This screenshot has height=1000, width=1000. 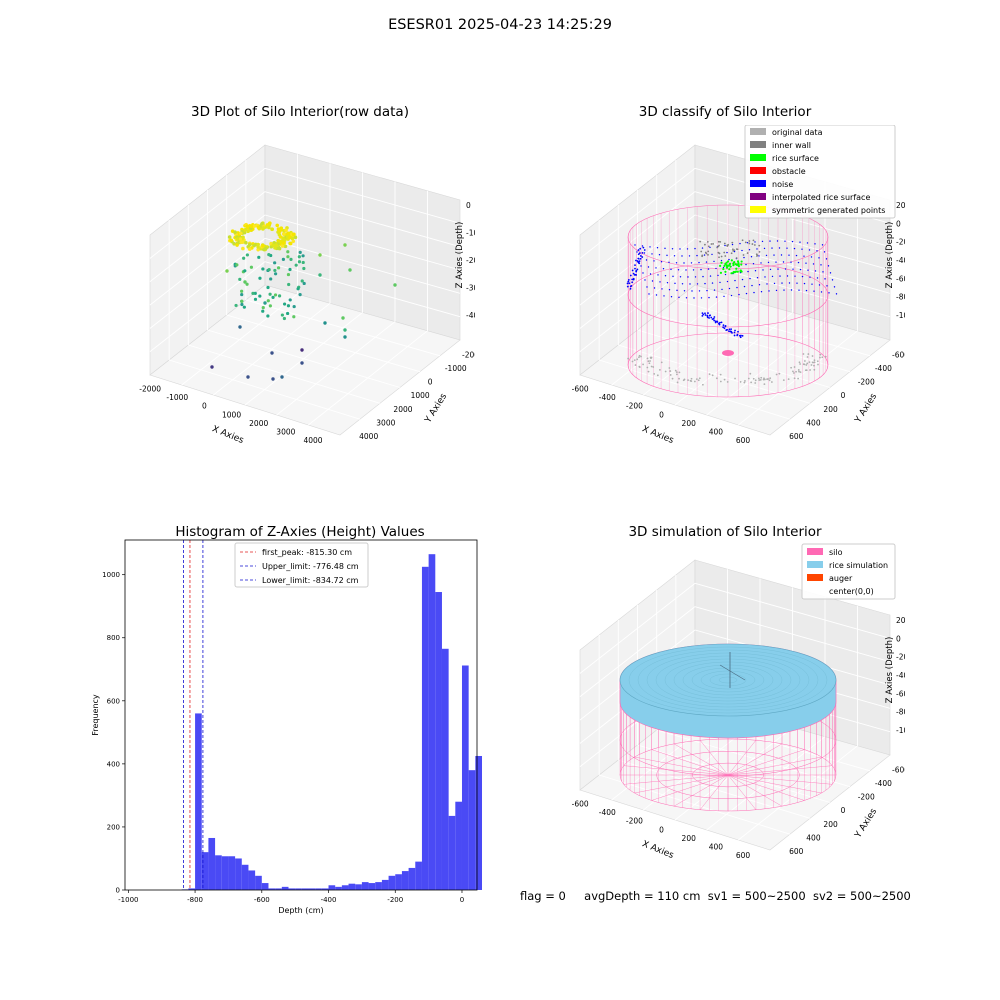 What do you see at coordinates (285, 431) in the screenshot?
I see `p1-xtick: 3000` at bounding box center [285, 431].